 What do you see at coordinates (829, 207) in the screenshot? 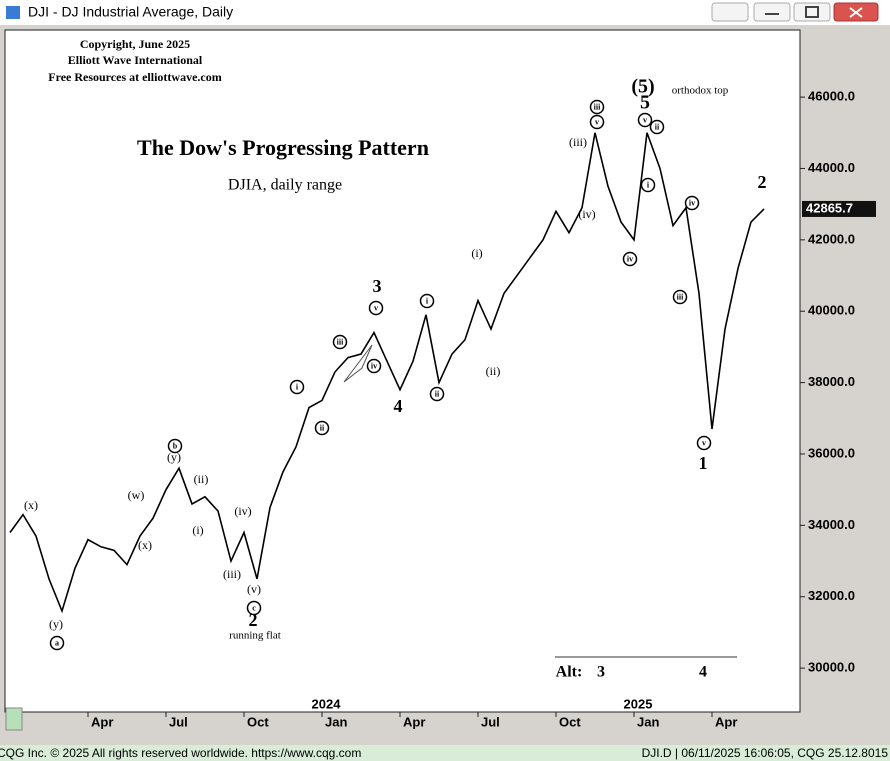
I see `last-value-label: 42865.7` at bounding box center [829, 207].